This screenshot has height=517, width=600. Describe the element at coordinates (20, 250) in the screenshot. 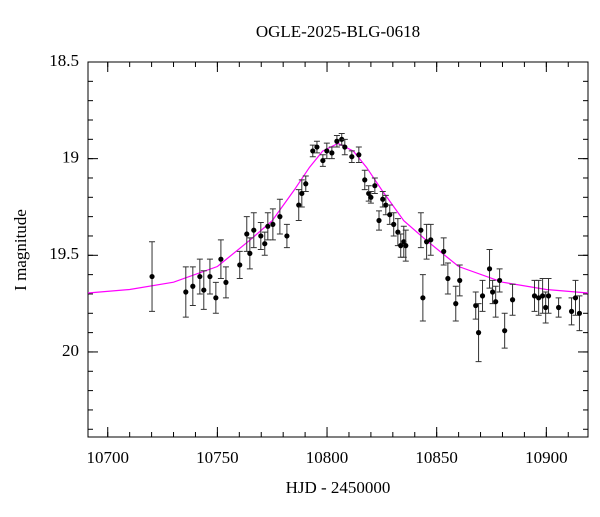

I see `y-axis-label: I magnitude` at that location.